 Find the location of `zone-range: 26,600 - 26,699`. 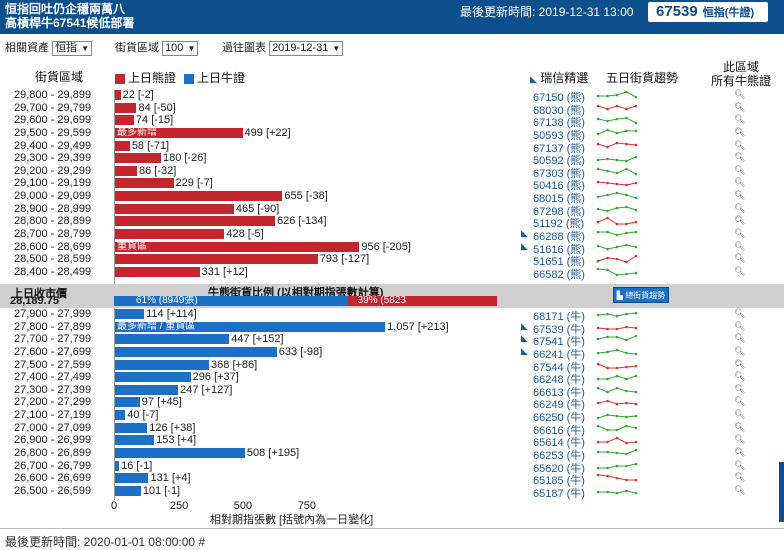

zone-range: 26,600 - 26,699 is located at coordinates (52, 478).